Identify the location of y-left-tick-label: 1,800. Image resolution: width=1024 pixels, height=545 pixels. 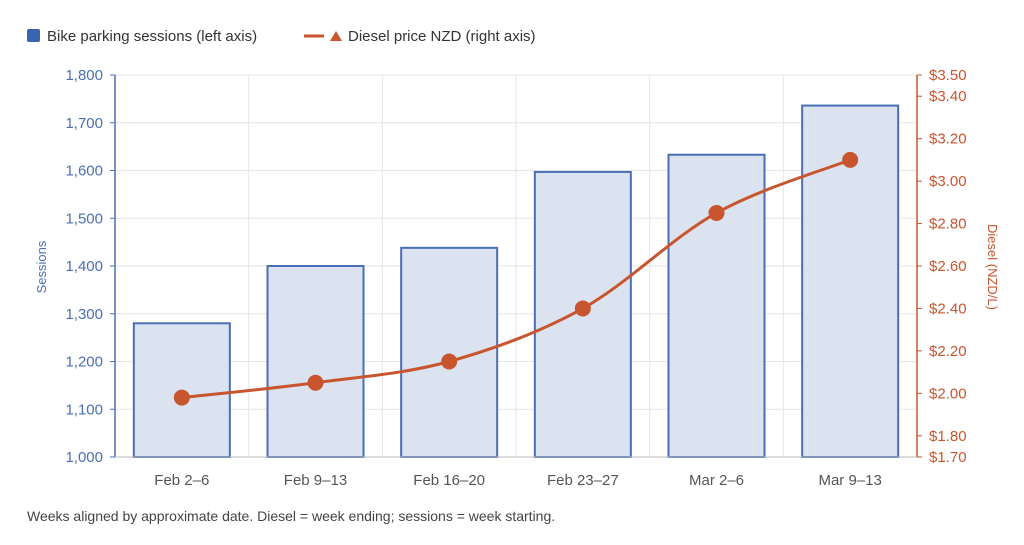
(84, 75).